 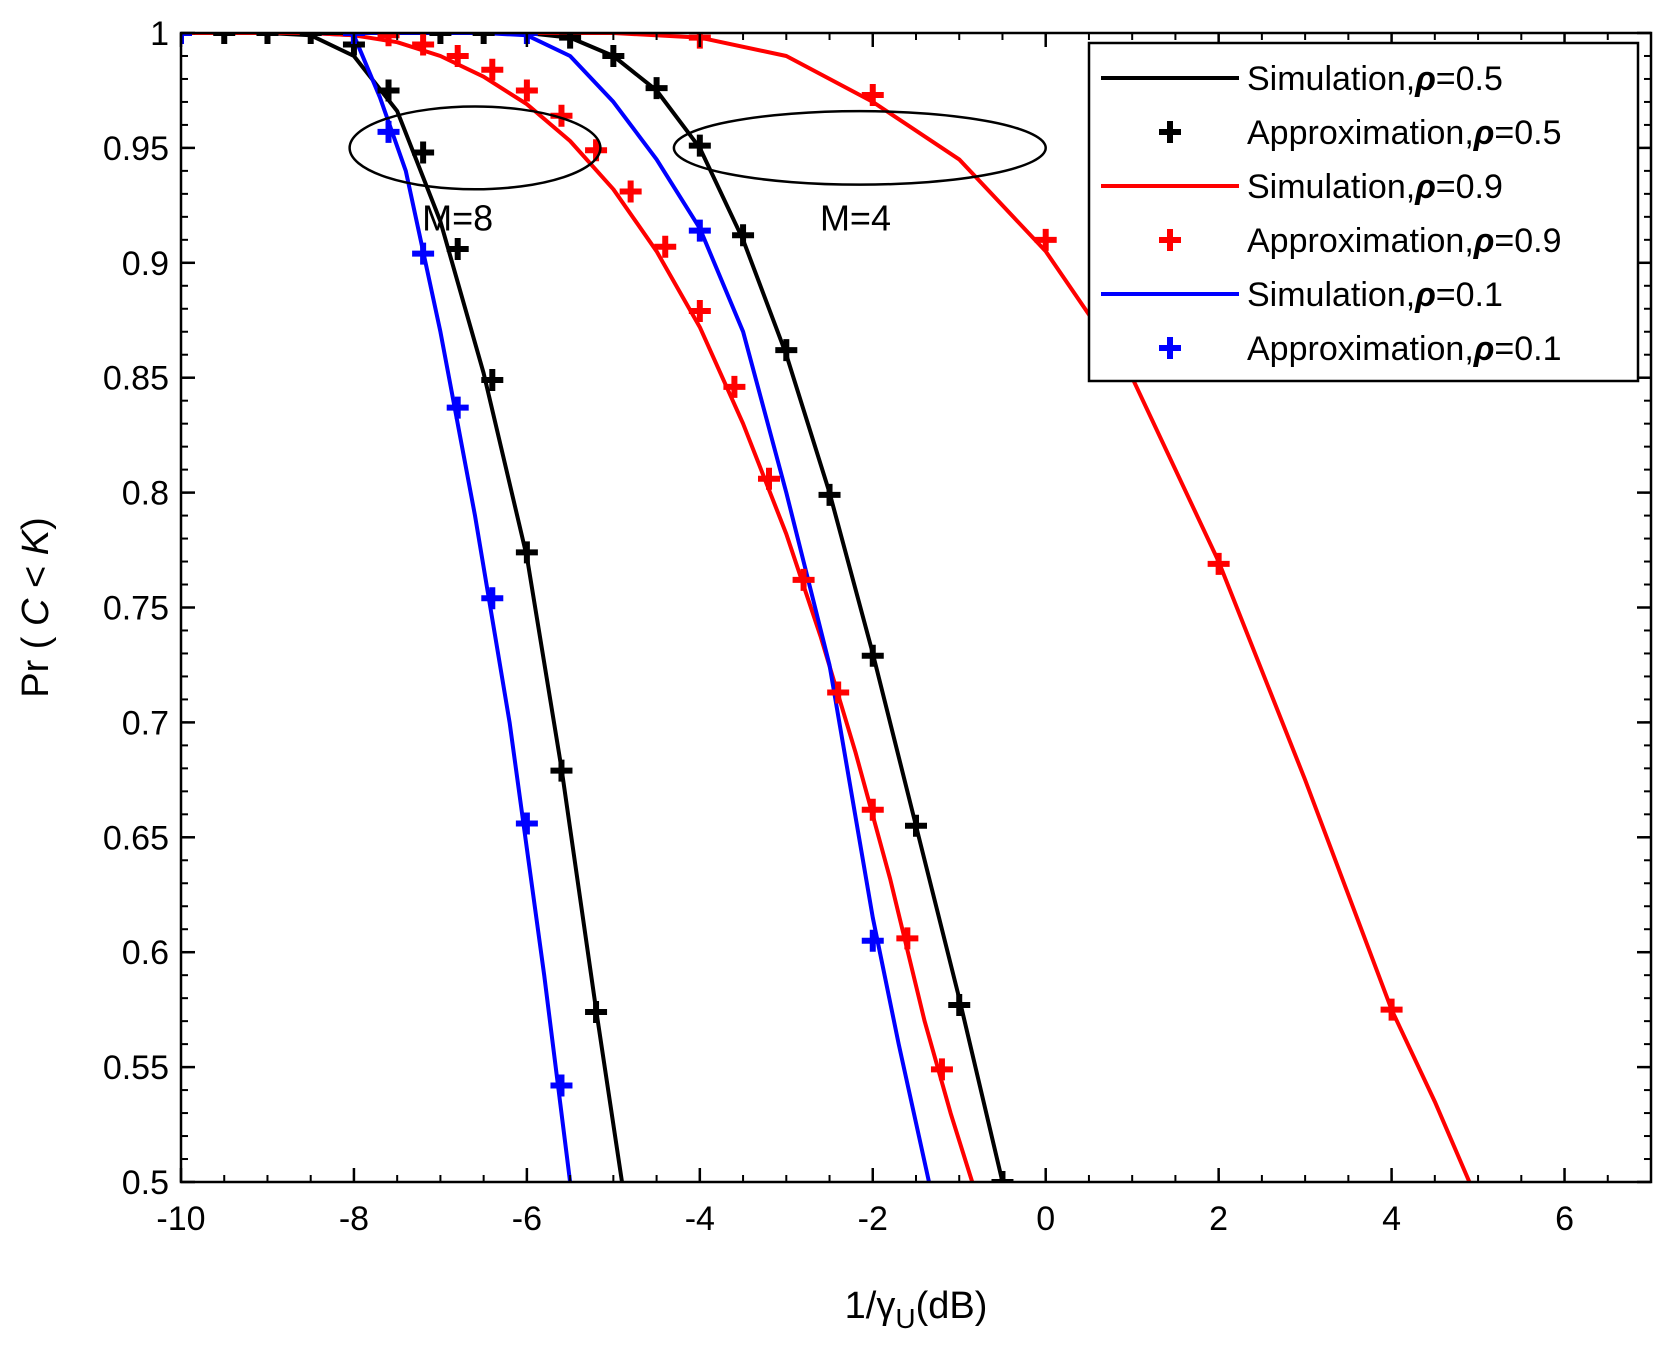 I want to click on x-tick-label: -6, so click(x=527, y=1219).